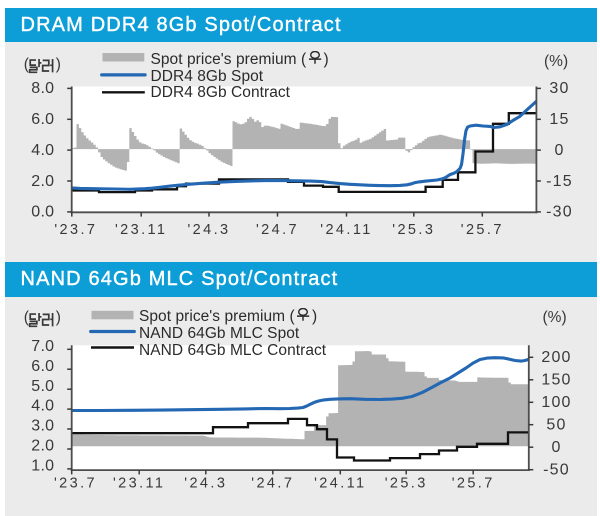 The height and width of the screenshot is (516, 600). I want to click on svg-text: 8.0, so click(42, 88).